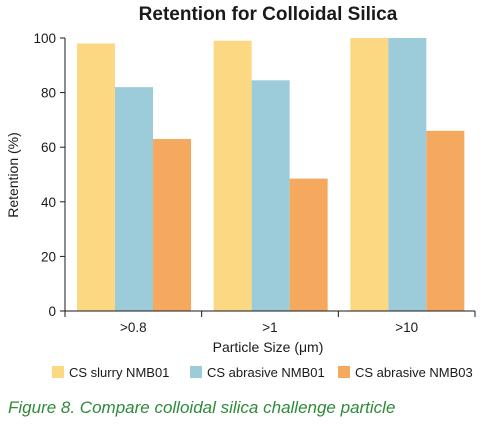 The width and height of the screenshot is (498, 425). I want to click on legend-label-2: CS abrasive NMB03, so click(414, 372).